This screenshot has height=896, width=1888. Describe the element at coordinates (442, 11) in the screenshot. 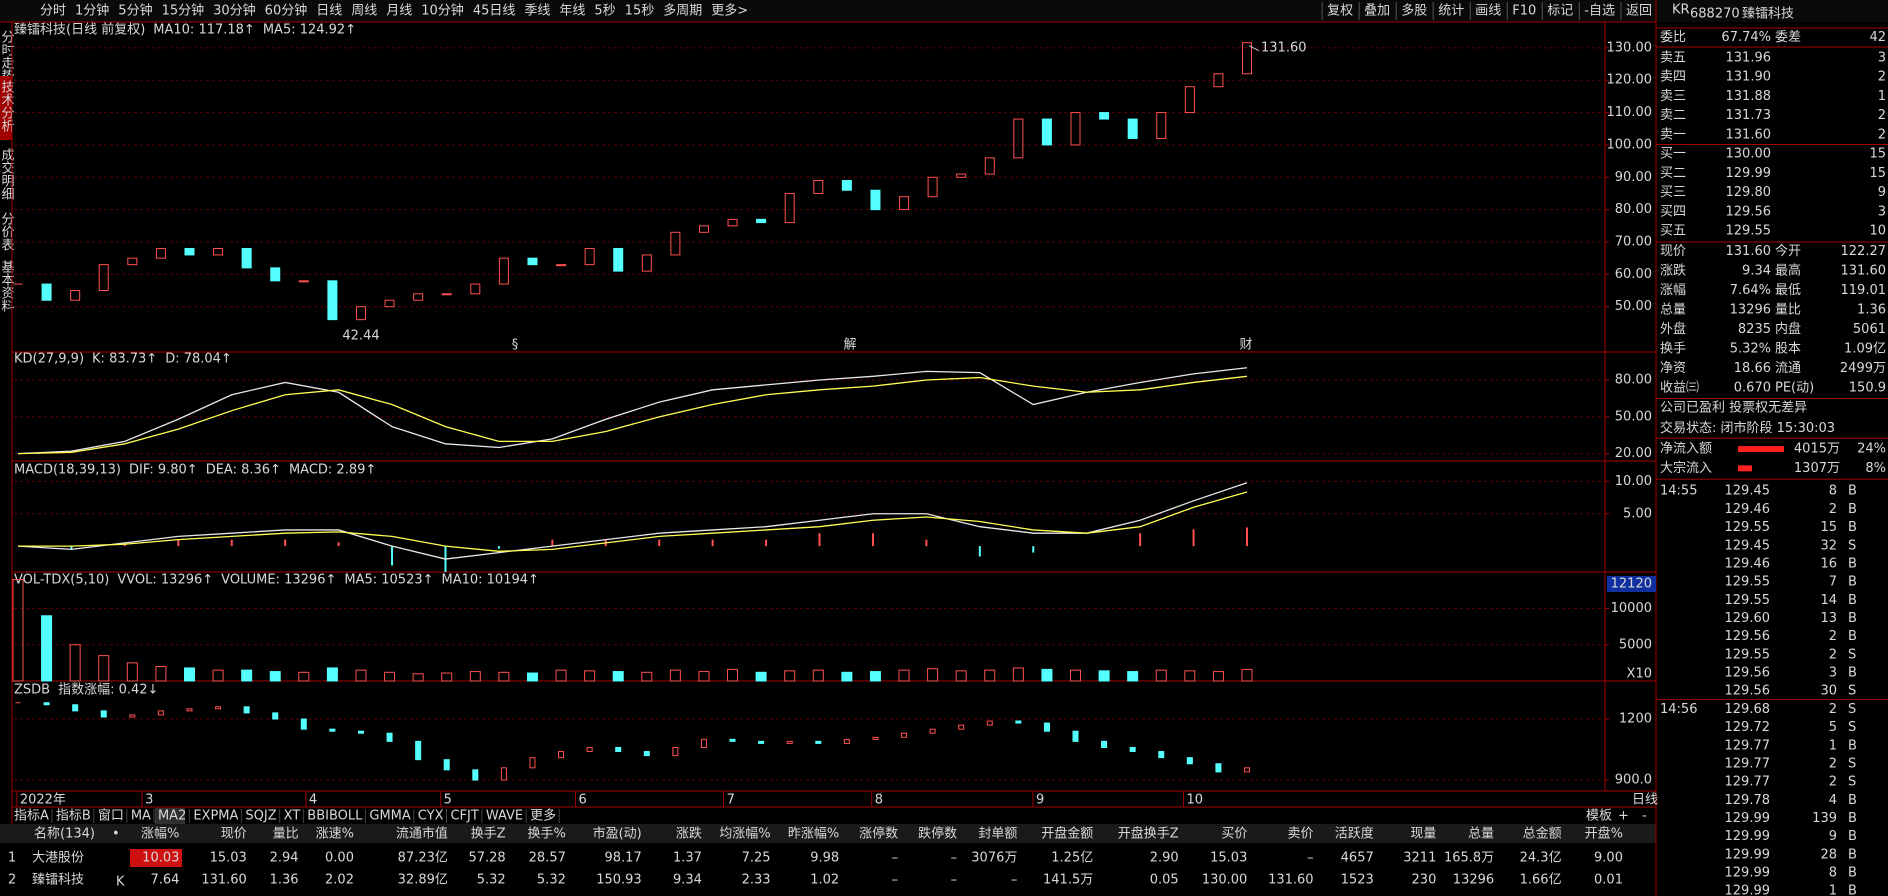

I see `period-tab: 10分钟` at that location.